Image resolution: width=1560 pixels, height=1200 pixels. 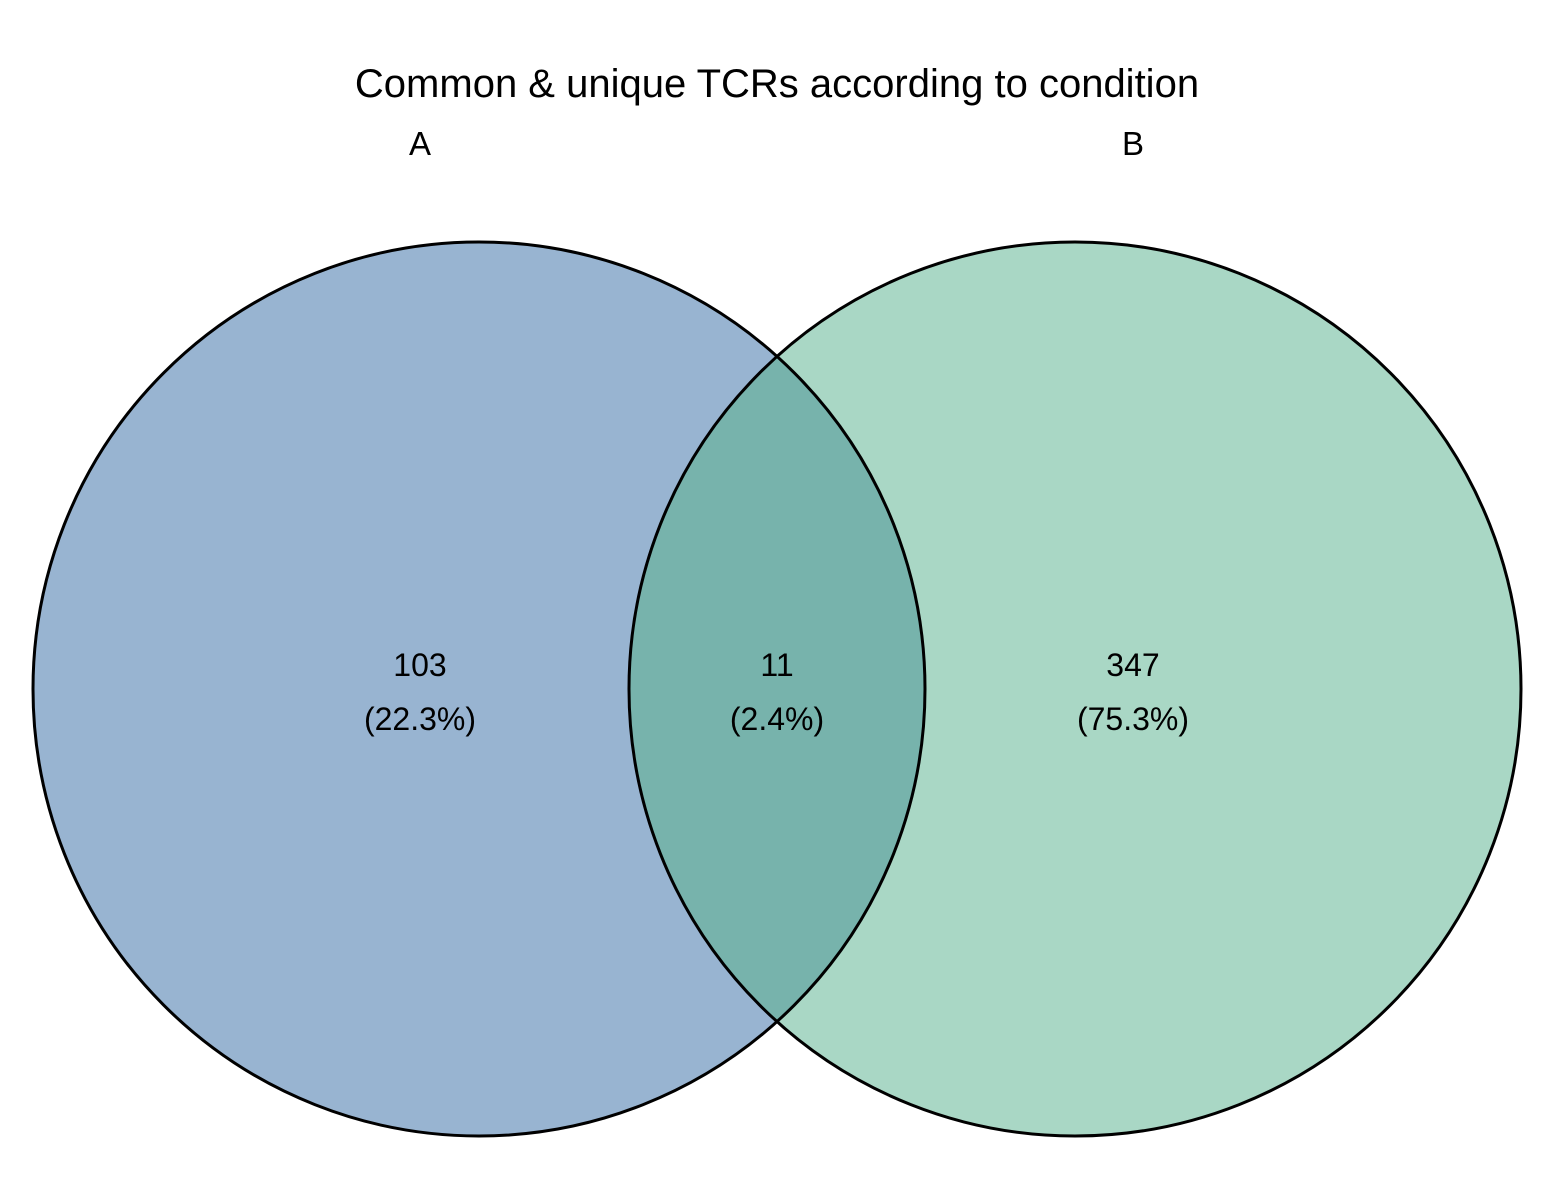 What do you see at coordinates (419, 665) in the screenshot?
I see `region-a-only-count: 103` at bounding box center [419, 665].